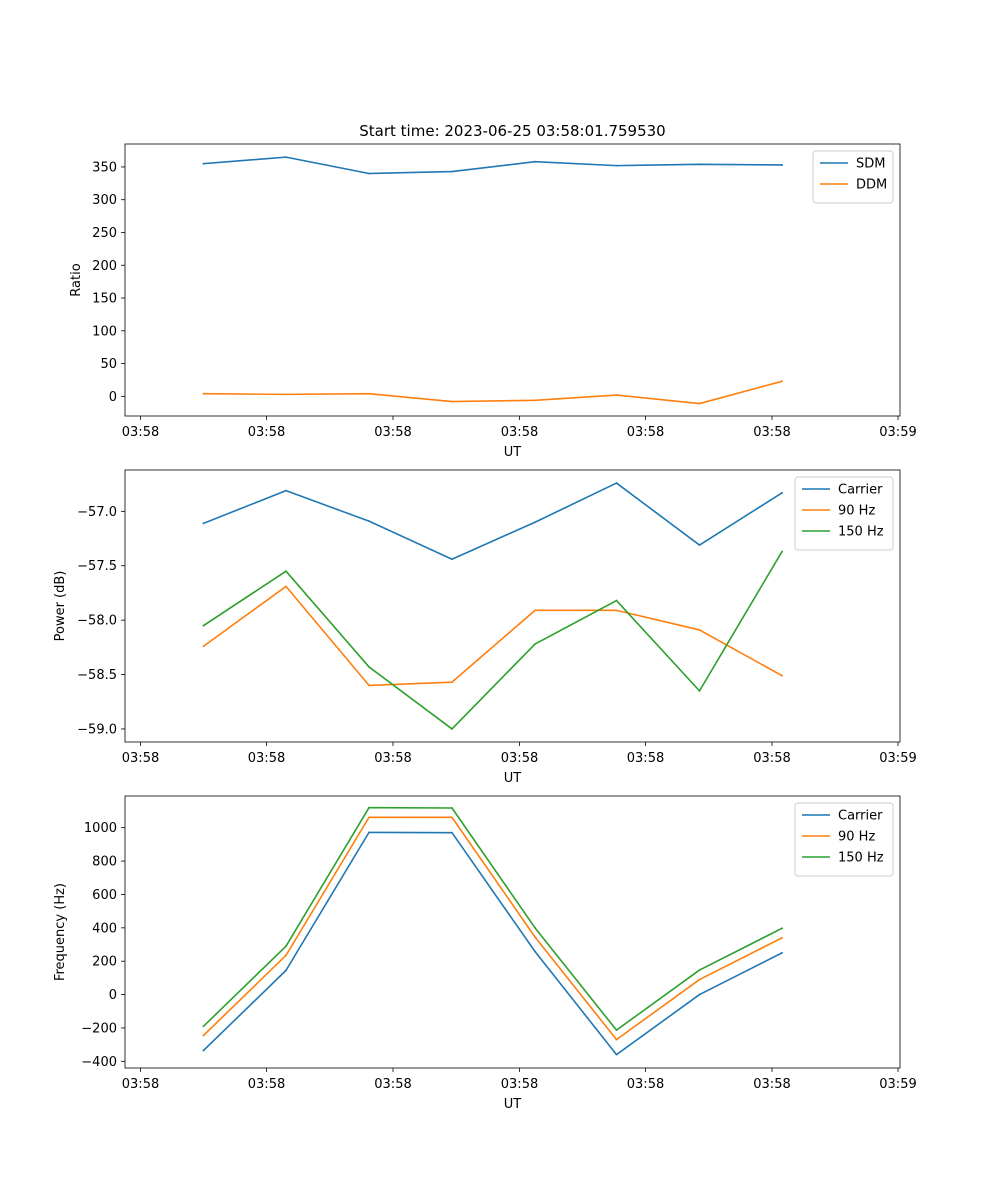 The image size is (1000, 1200). I want to click on y-tick-label: 800, so click(104, 862).